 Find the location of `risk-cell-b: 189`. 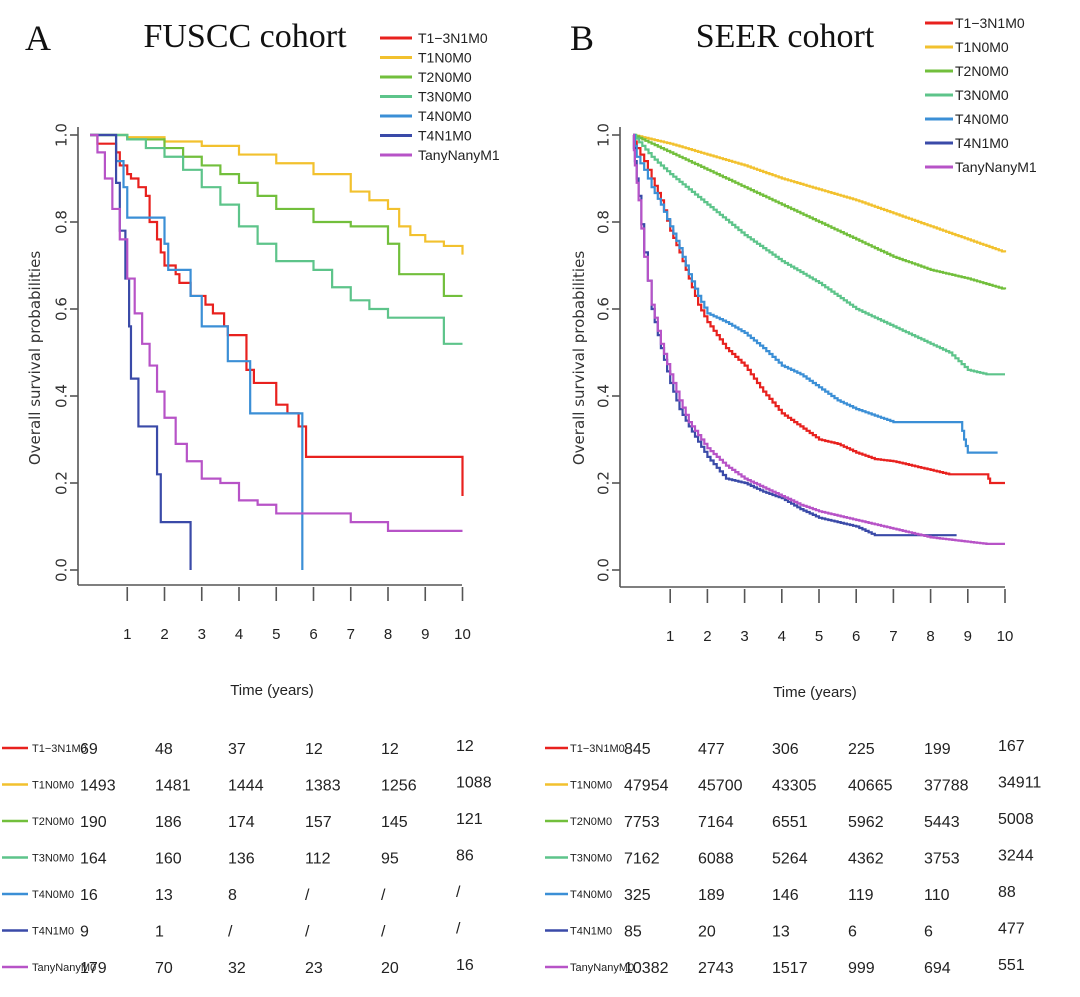

risk-cell-b: 189 is located at coordinates (711, 895).